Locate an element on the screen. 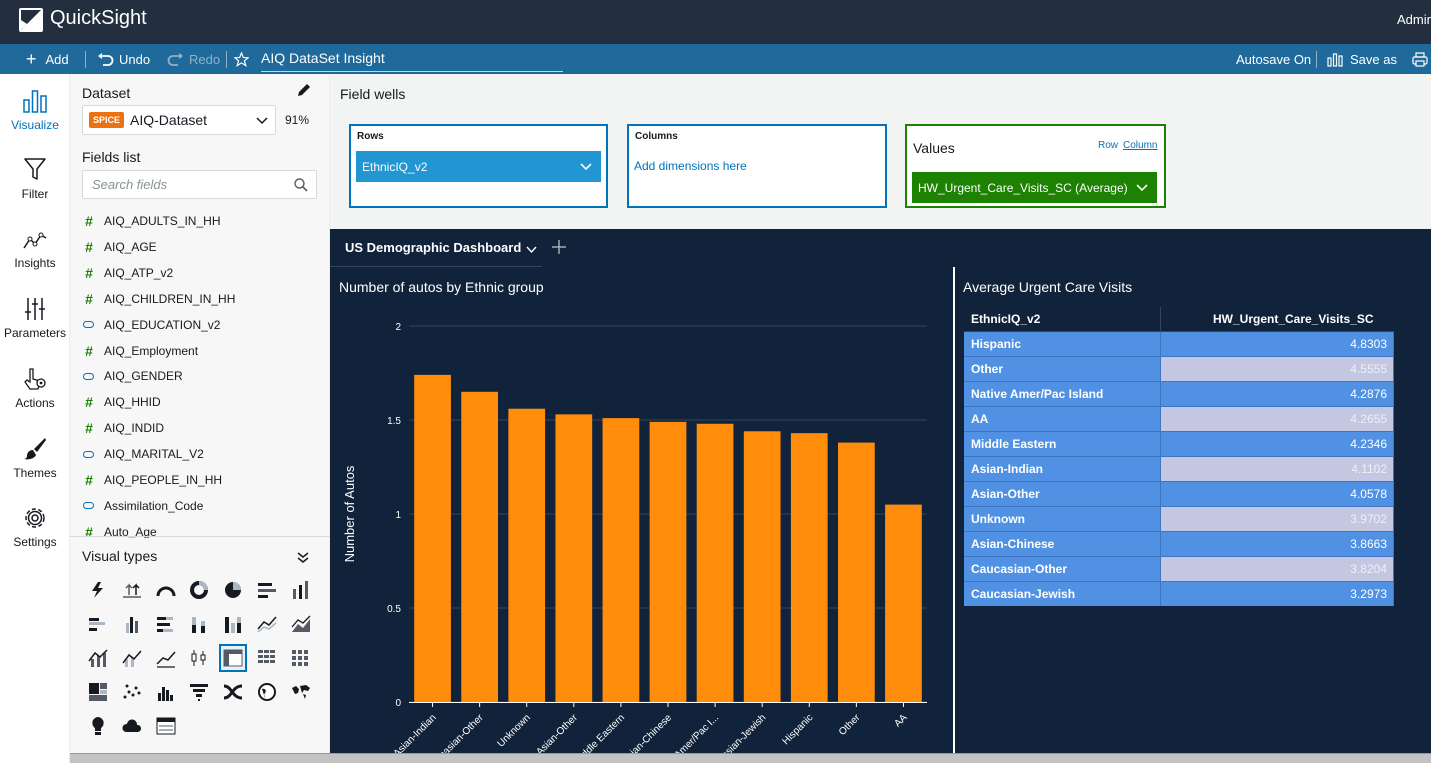 This screenshot has height=763, width=1431. user-menu: Admin is located at coordinates (1414, 19).